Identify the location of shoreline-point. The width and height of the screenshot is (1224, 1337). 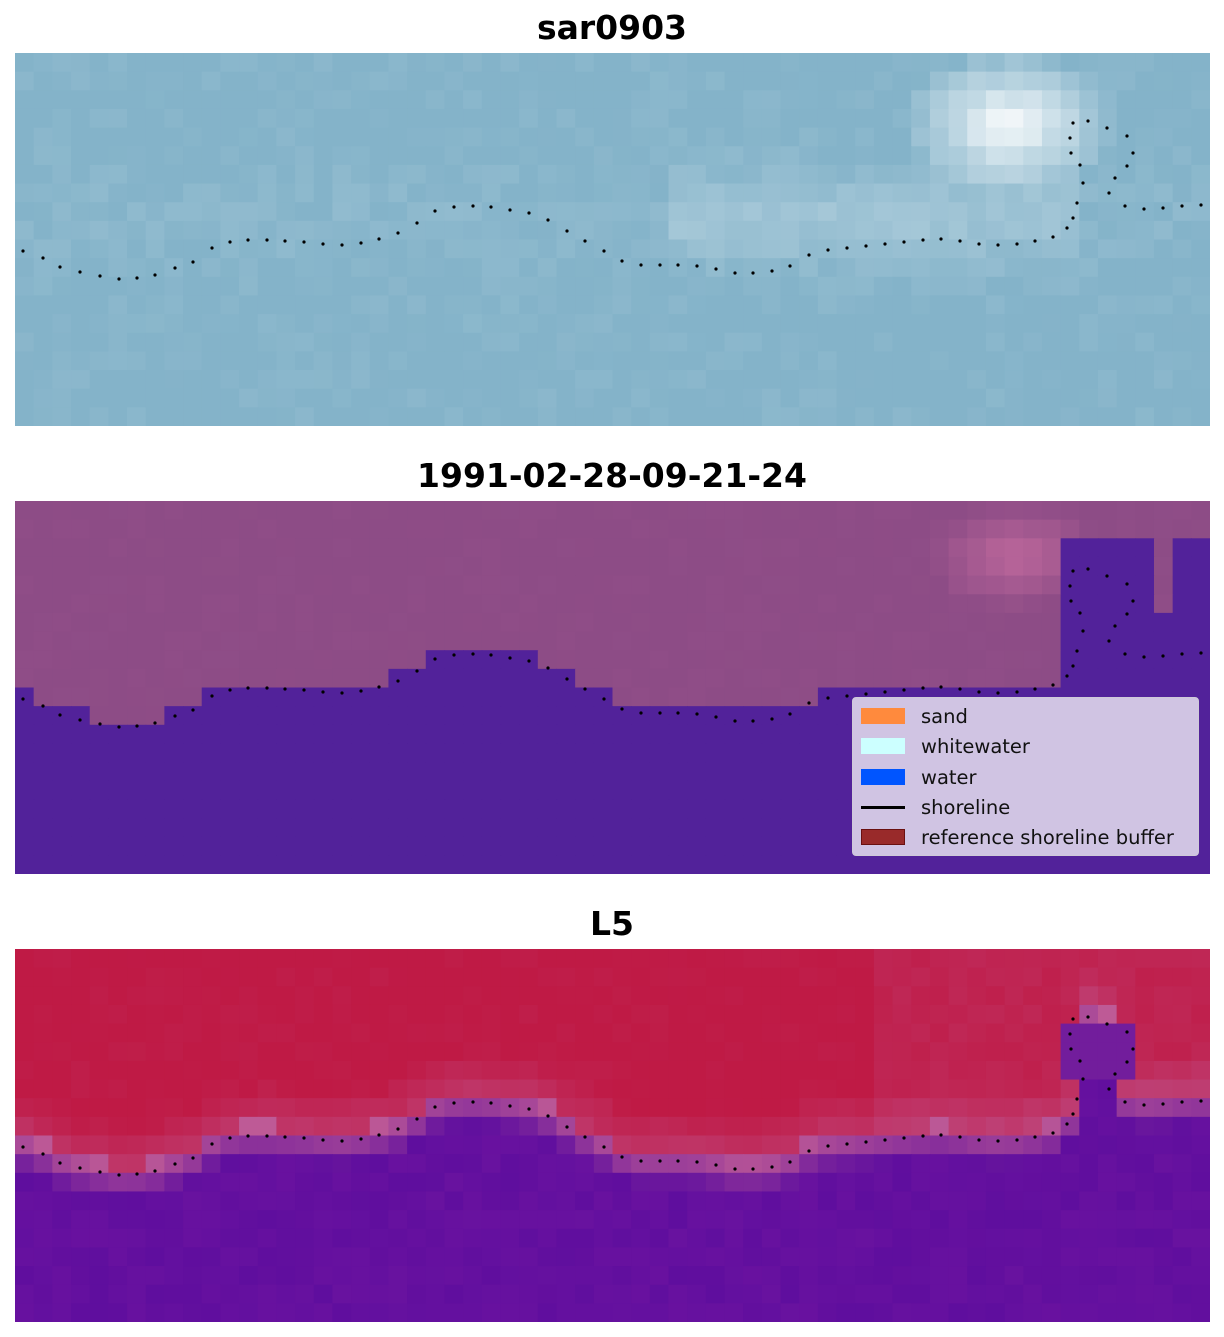
(641, 713).